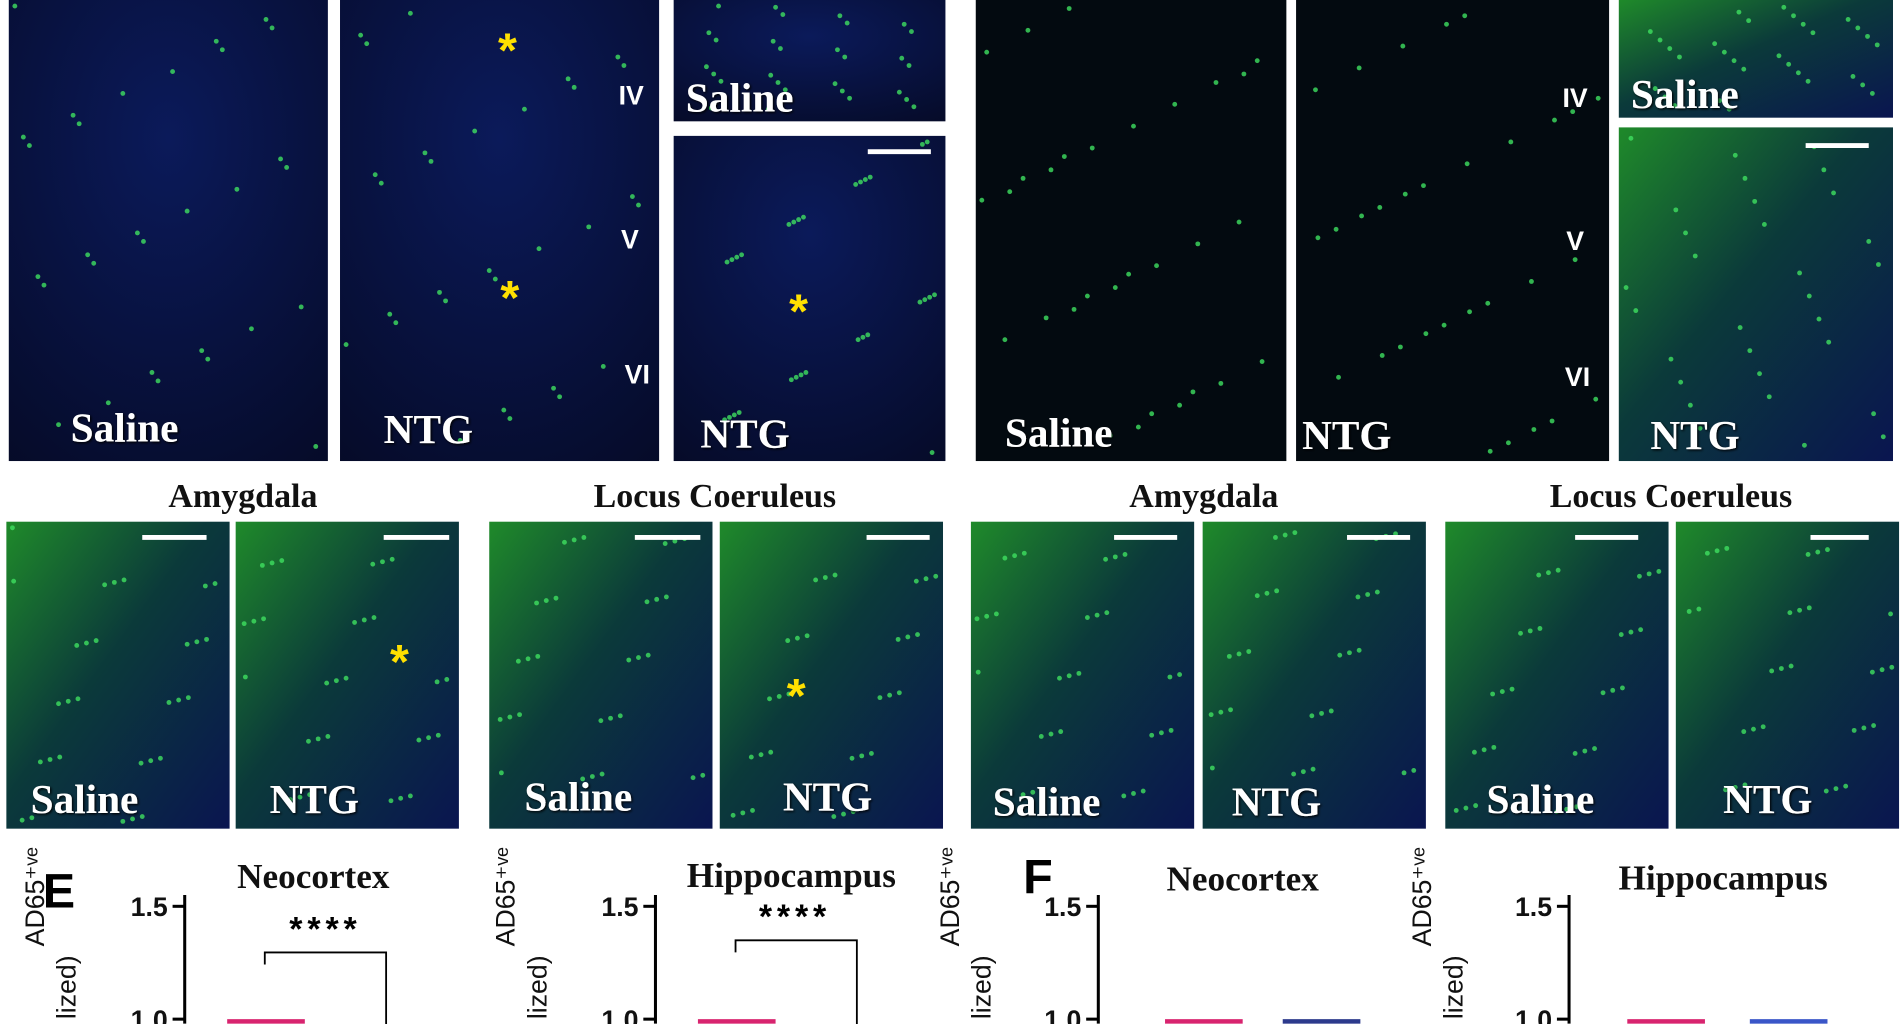  Describe the element at coordinates (242, 496) in the screenshot. I see `region-title: Amygdala` at that location.